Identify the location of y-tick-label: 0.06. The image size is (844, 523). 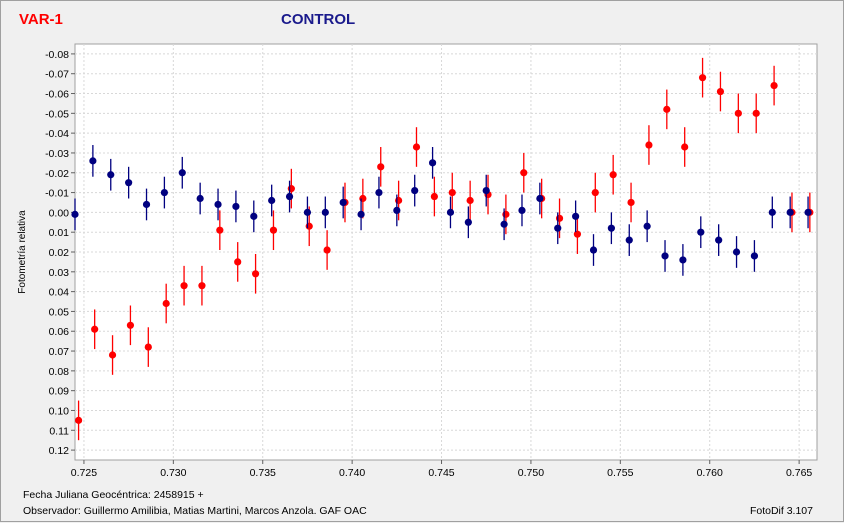
(59, 332).